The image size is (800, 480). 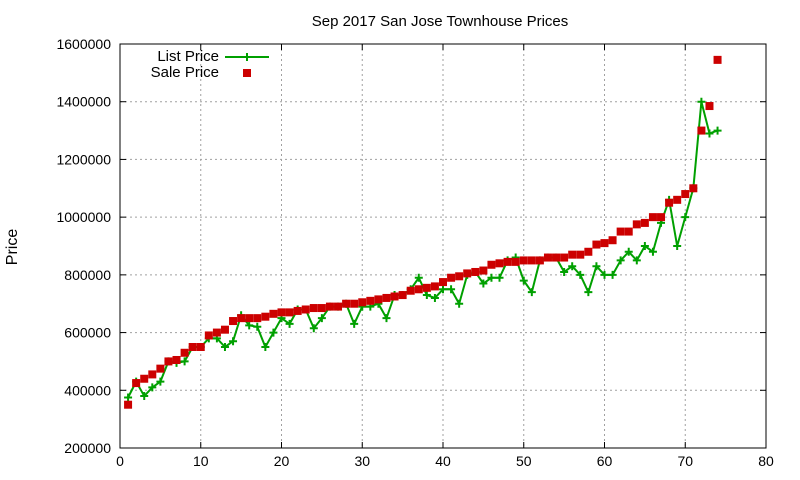 What do you see at coordinates (83, 217) in the screenshot?
I see `y-tick-label: 1000000` at bounding box center [83, 217].